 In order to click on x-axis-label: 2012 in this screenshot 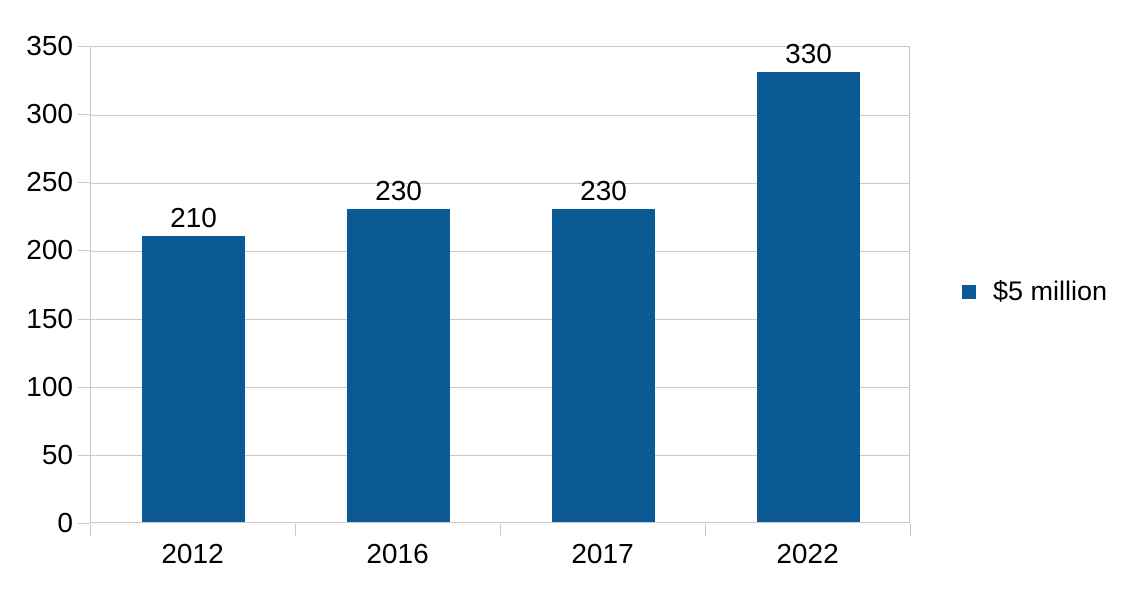, I will do `click(192, 553)`.